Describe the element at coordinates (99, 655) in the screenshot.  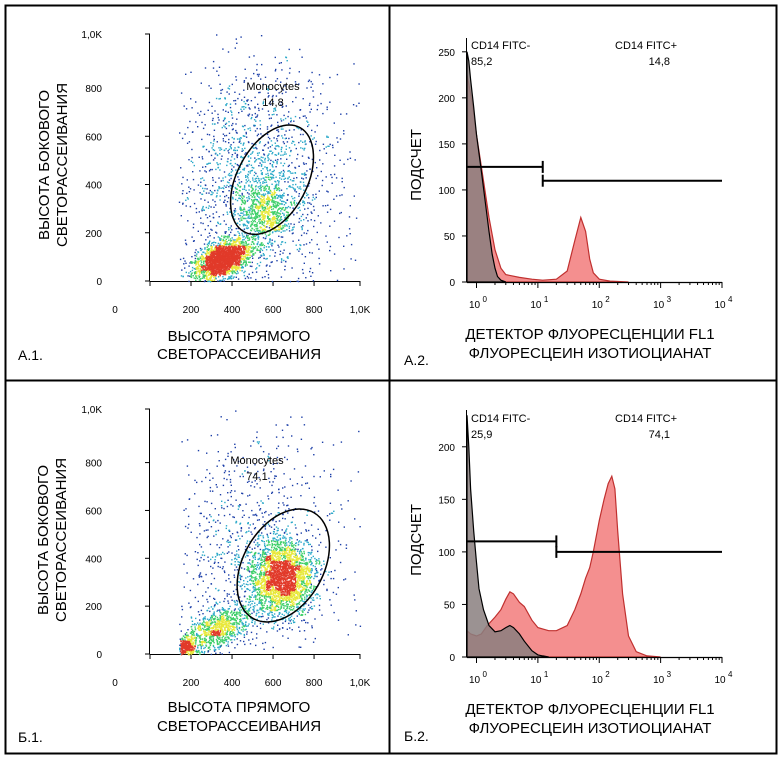
I see `y-tick-label: 0` at that location.